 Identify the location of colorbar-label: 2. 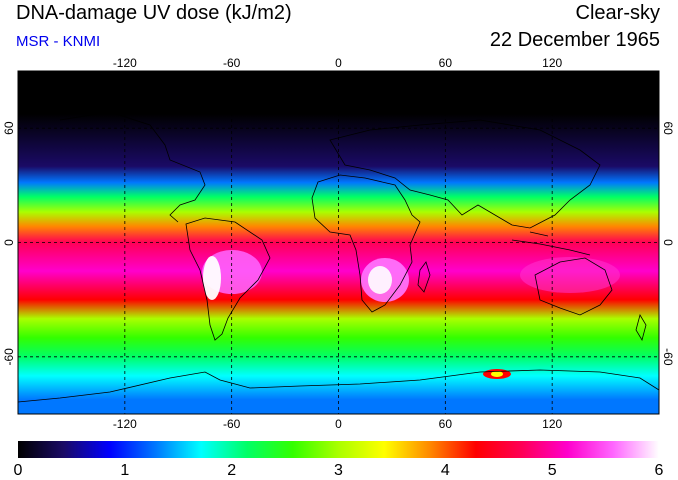
(231, 470).